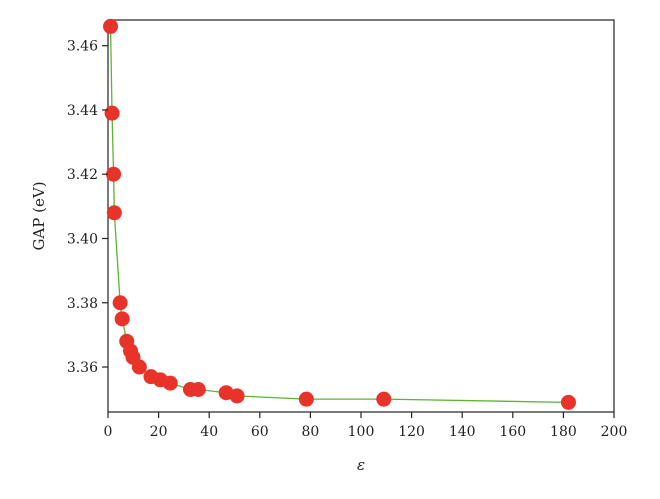 The image size is (660, 499). What do you see at coordinates (260, 432) in the screenshot?
I see `x-tick-label: 60` at bounding box center [260, 432].